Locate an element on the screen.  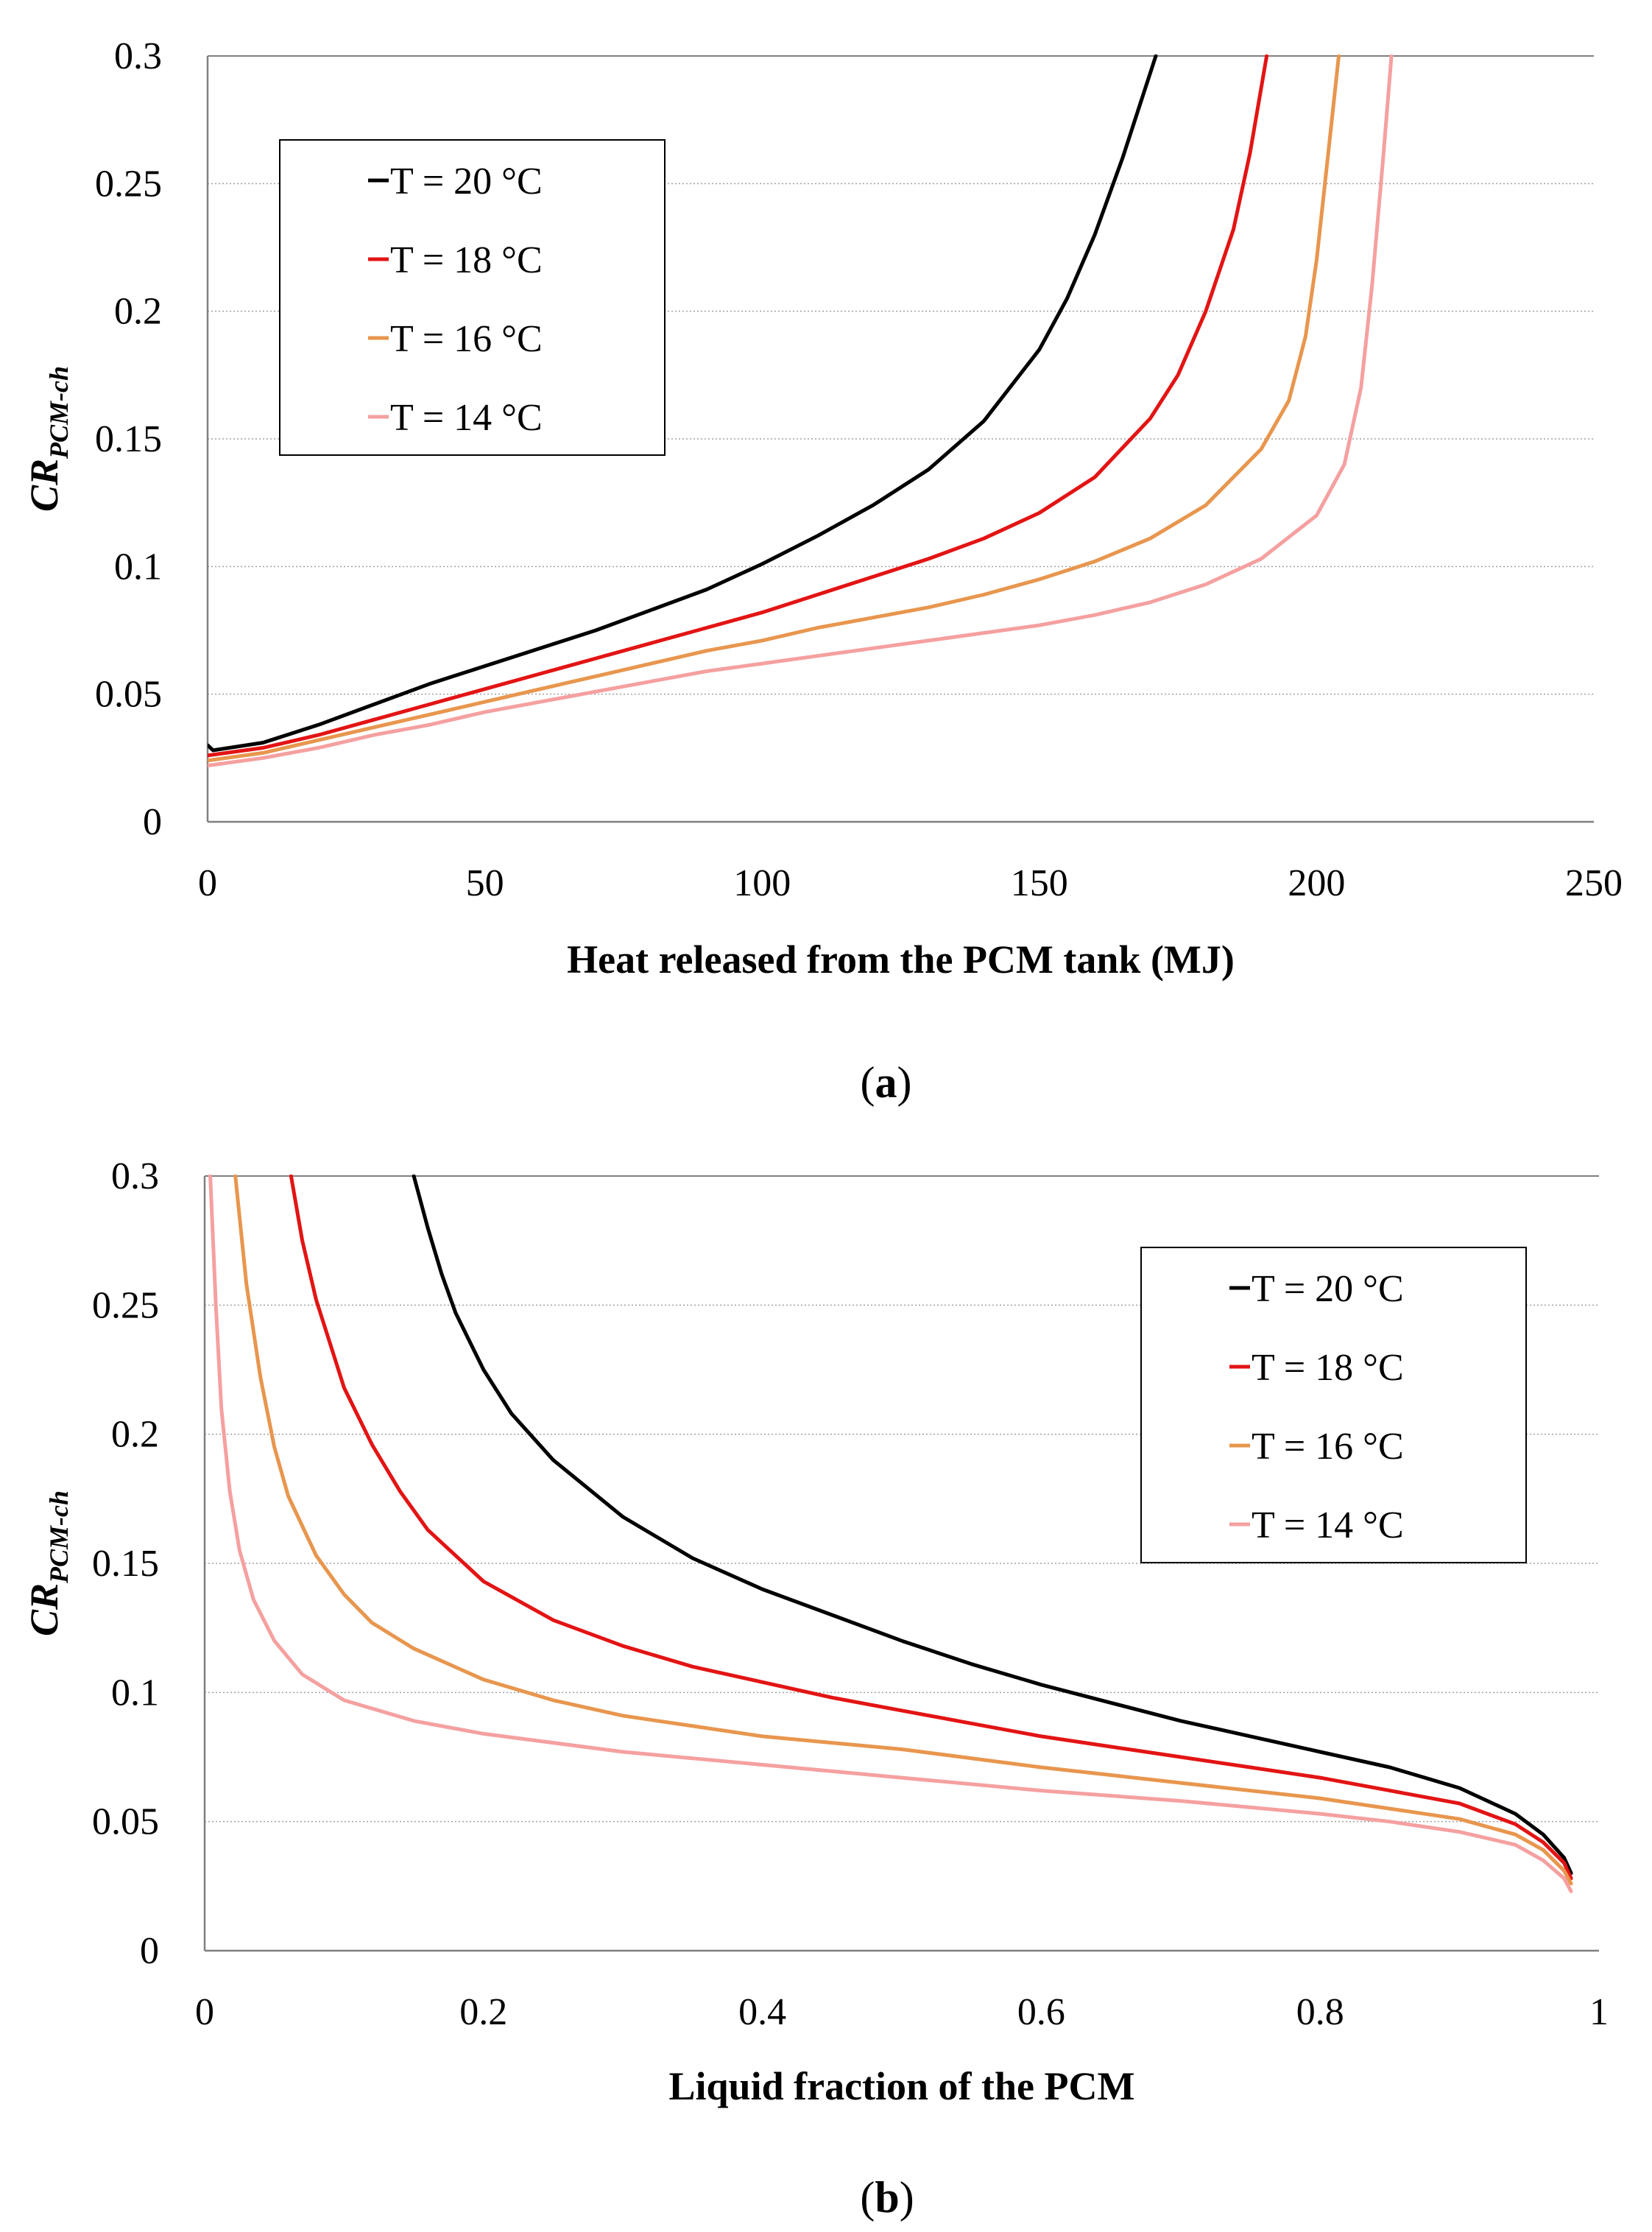
caption-letter: b is located at coordinates (887, 2197).